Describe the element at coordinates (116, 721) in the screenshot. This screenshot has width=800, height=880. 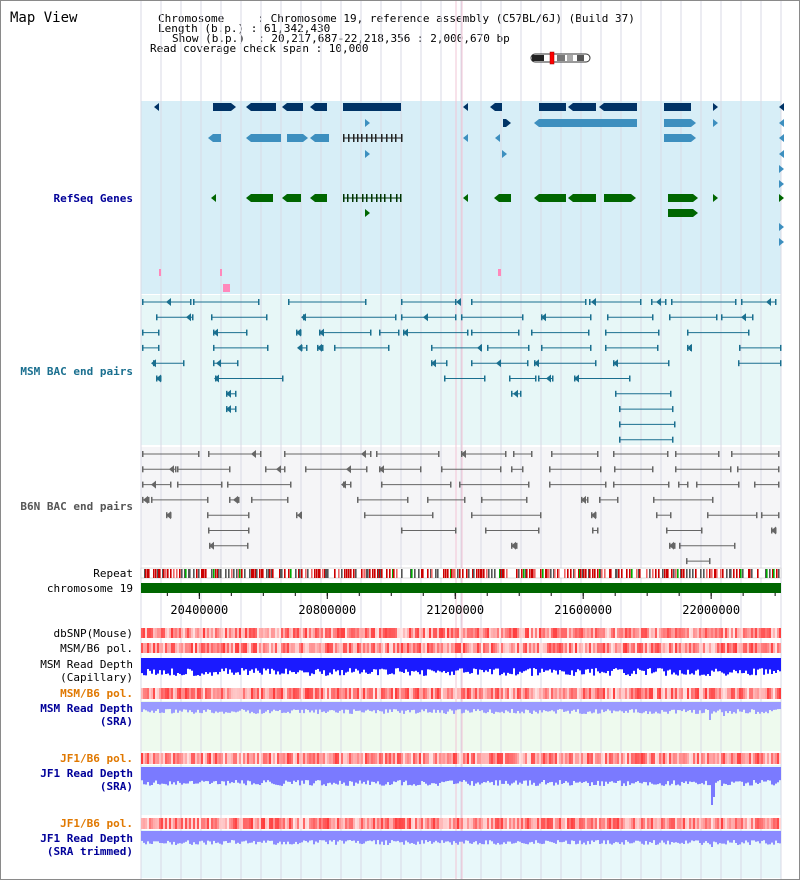
I see `track-label-msm-sra-suffix: (SRA)` at that location.